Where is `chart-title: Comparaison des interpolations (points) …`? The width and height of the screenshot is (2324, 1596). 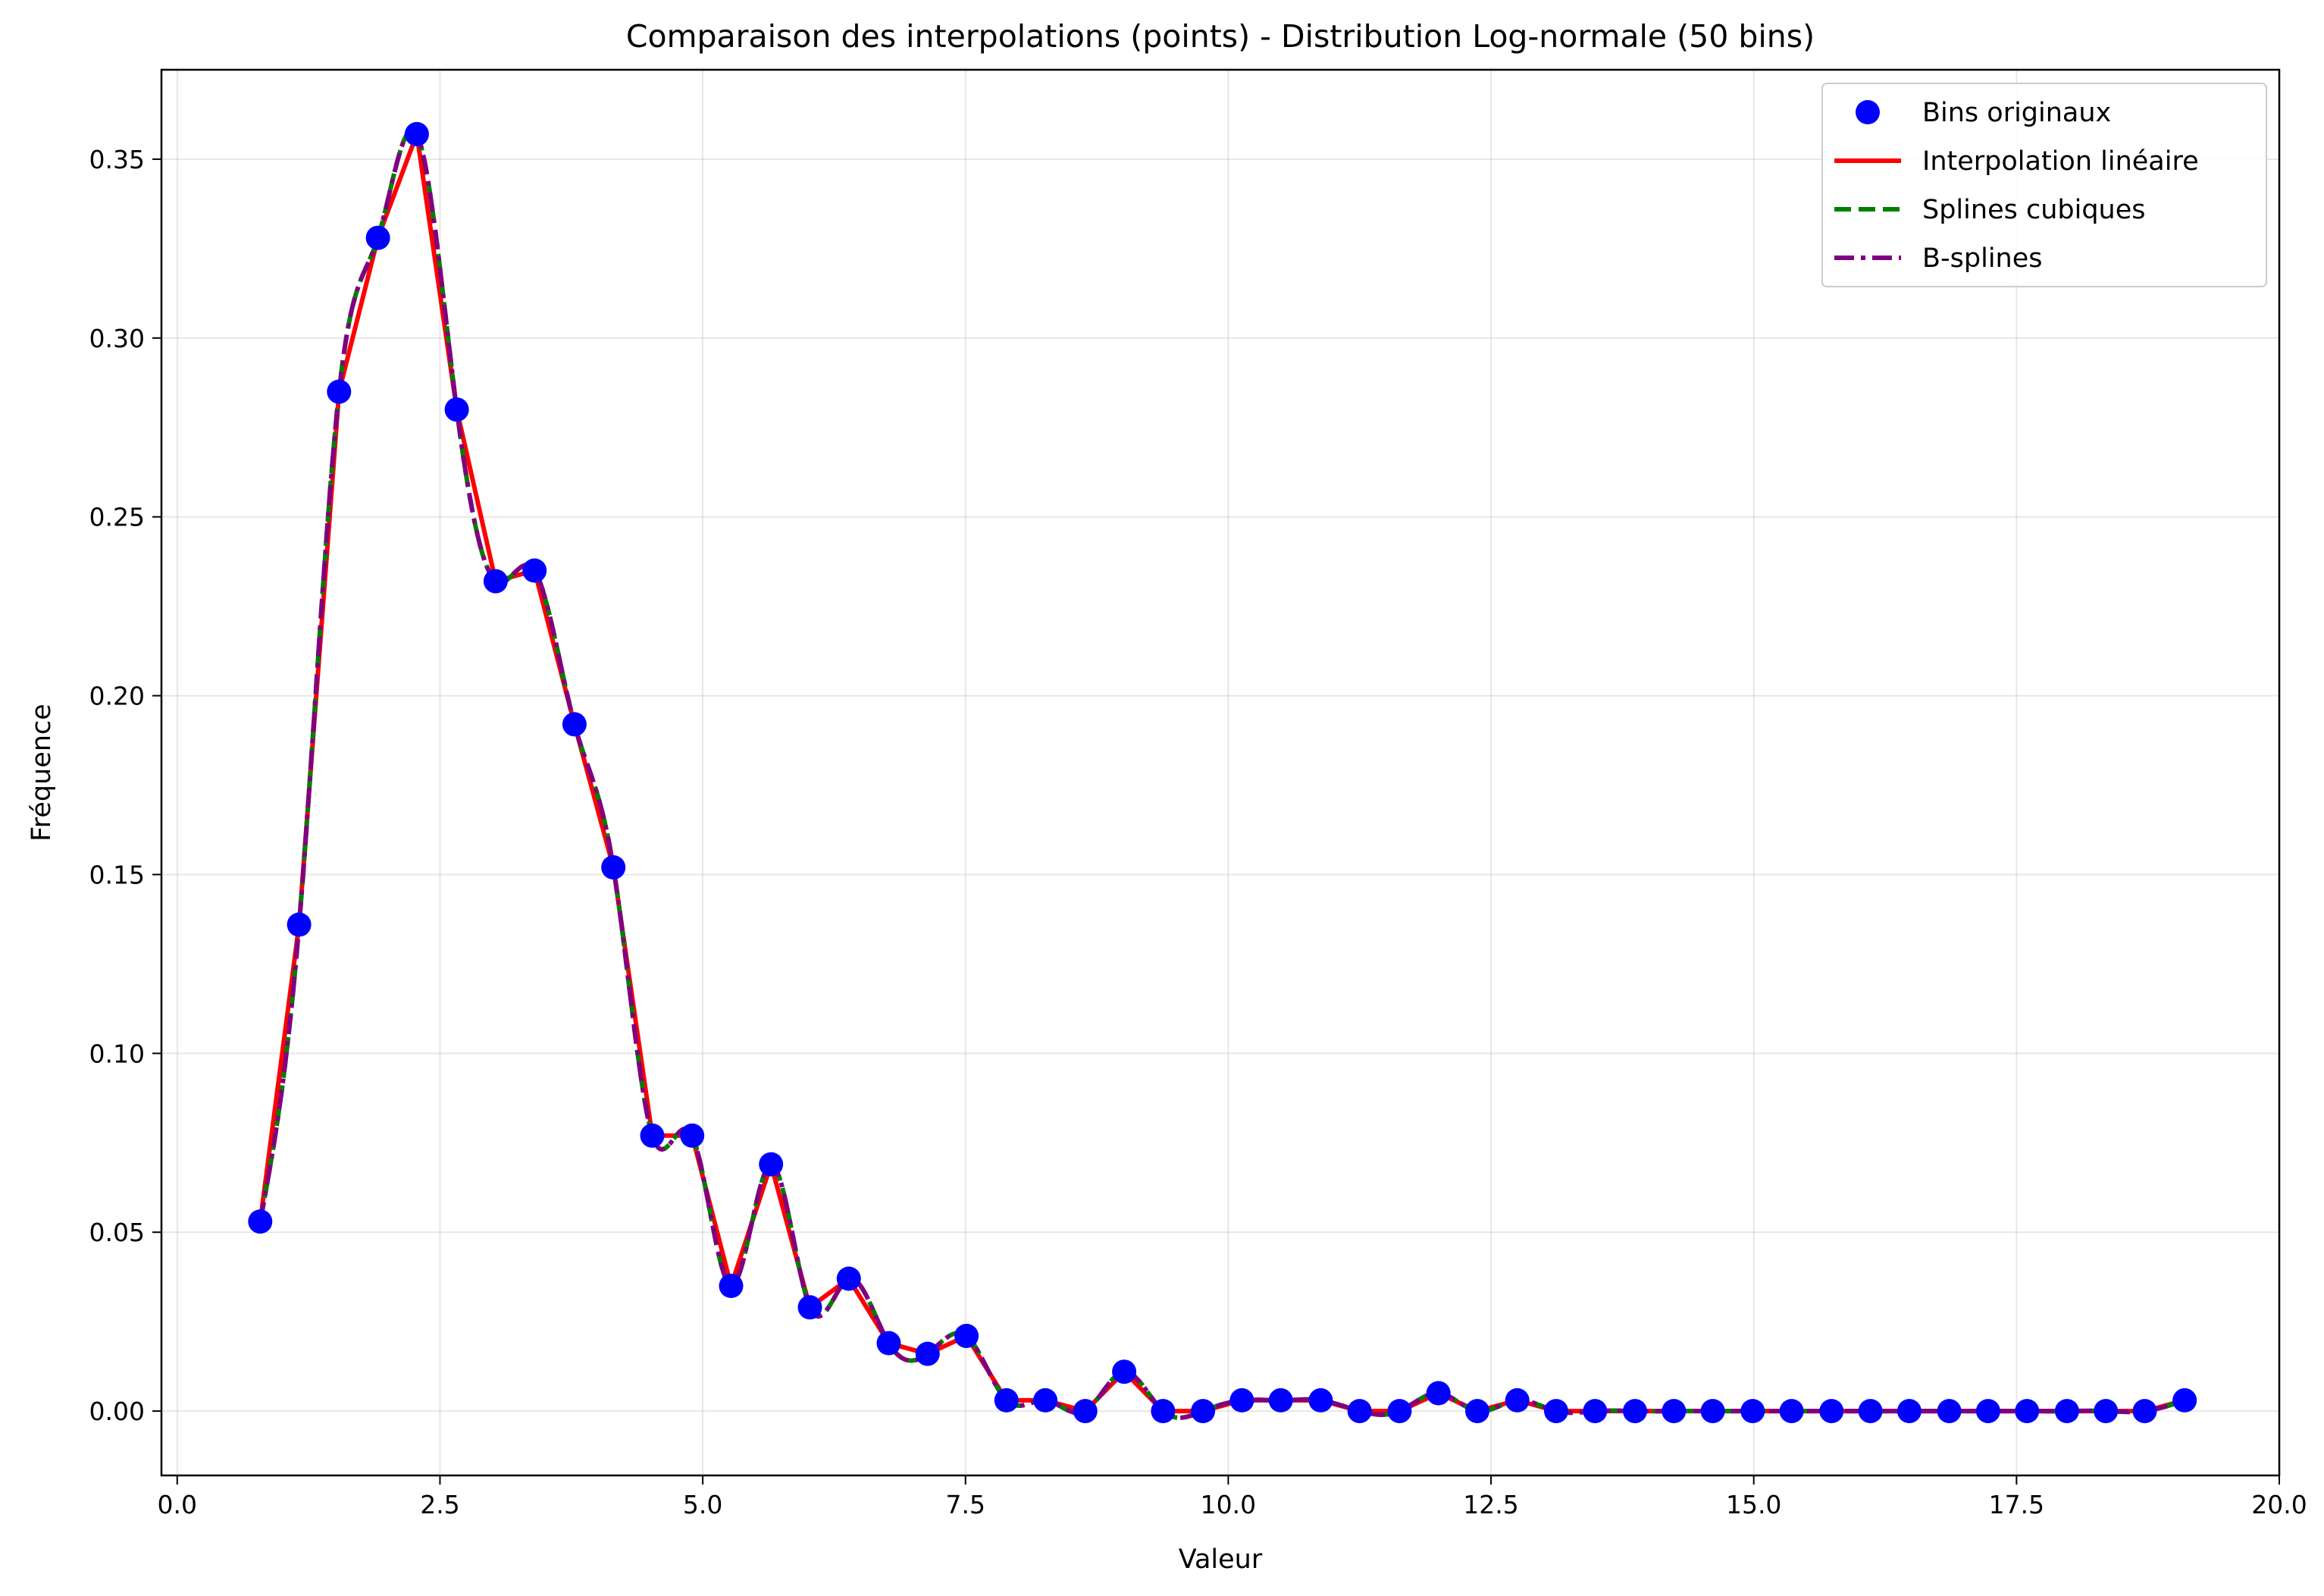
chart-title: Comparaison des interpolations (points) … is located at coordinates (1220, 36).